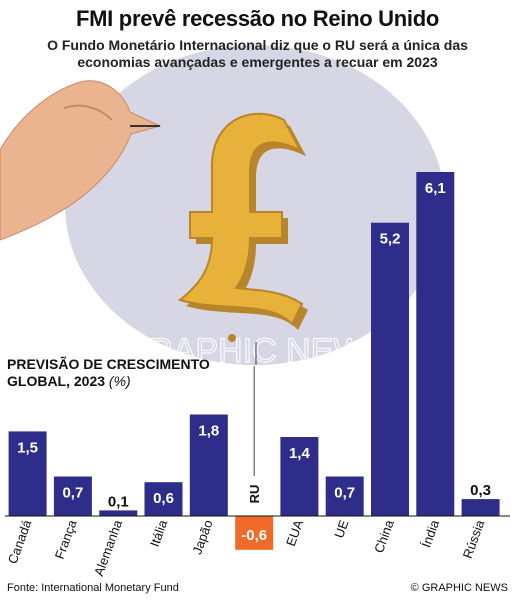  What do you see at coordinates (93, 588) in the screenshot?
I see `source-note: Fonte: International Monetary Fund` at bounding box center [93, 588].